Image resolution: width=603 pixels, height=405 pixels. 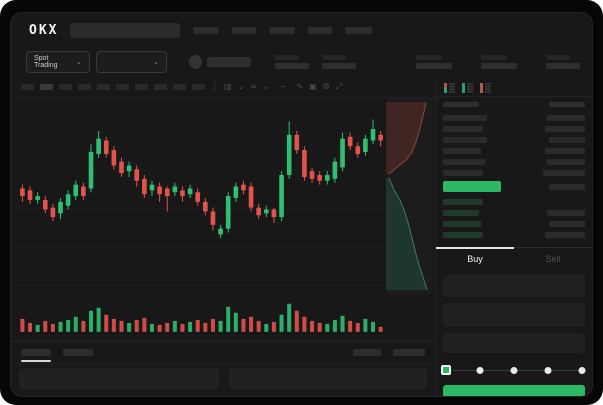 What do you see at coordinates (449, 87) in the screenshot?
I see `book-split-icon` at bounding box center [449, 87].